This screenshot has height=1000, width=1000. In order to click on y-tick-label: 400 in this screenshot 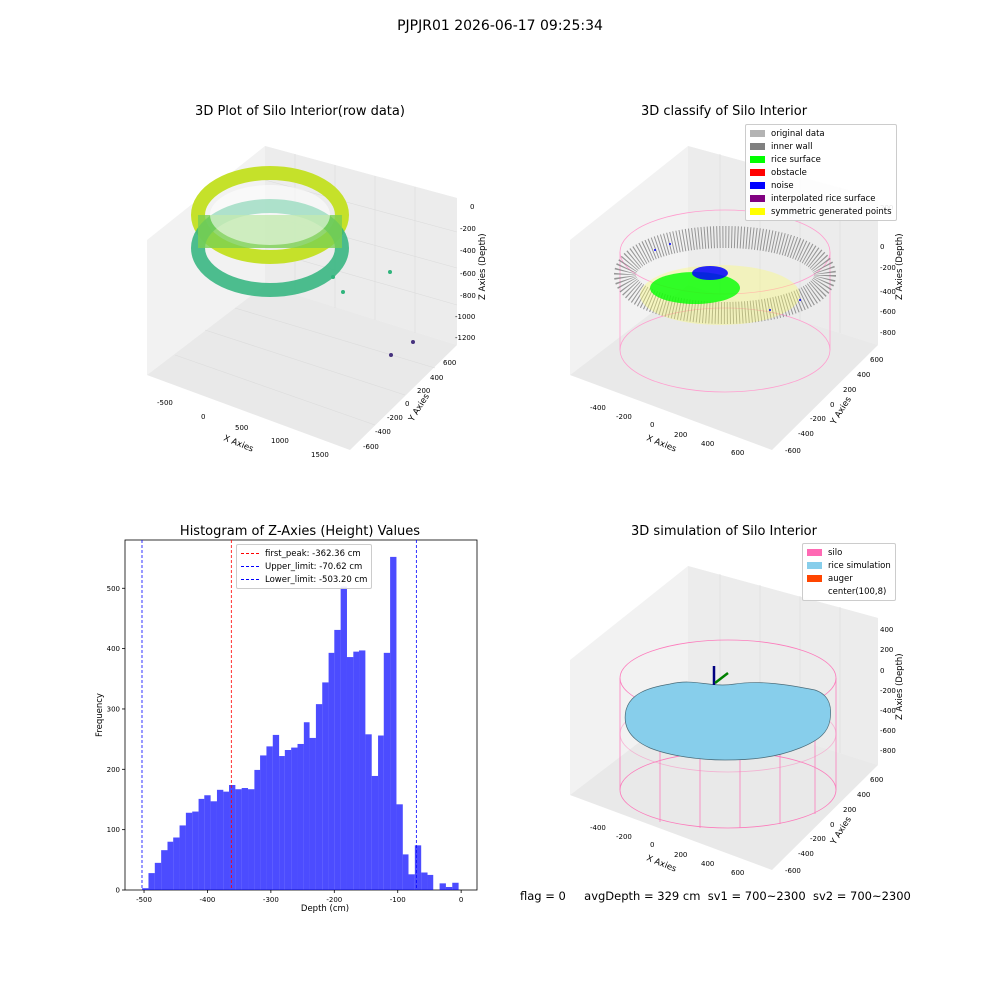, I will do `click(113, 649)`.